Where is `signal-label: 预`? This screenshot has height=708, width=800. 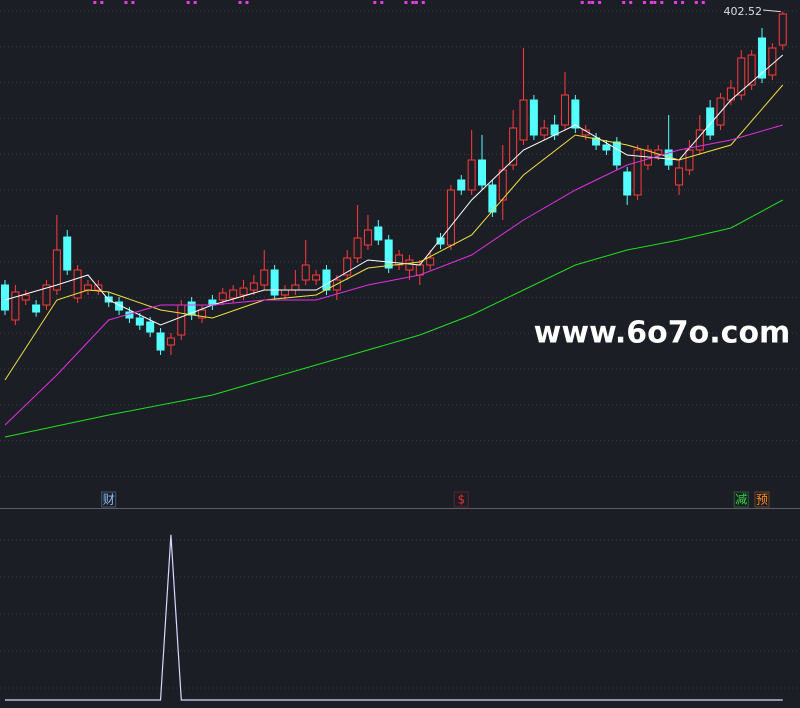 signal-label: 预 is located at coordinates (762, 500).